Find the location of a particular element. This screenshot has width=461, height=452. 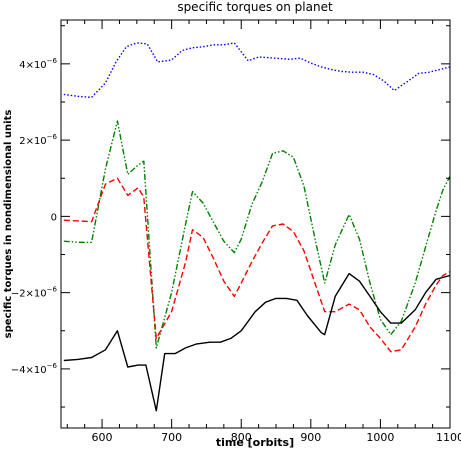

x-tick-label: 700 is located at coordinates (171, 437).